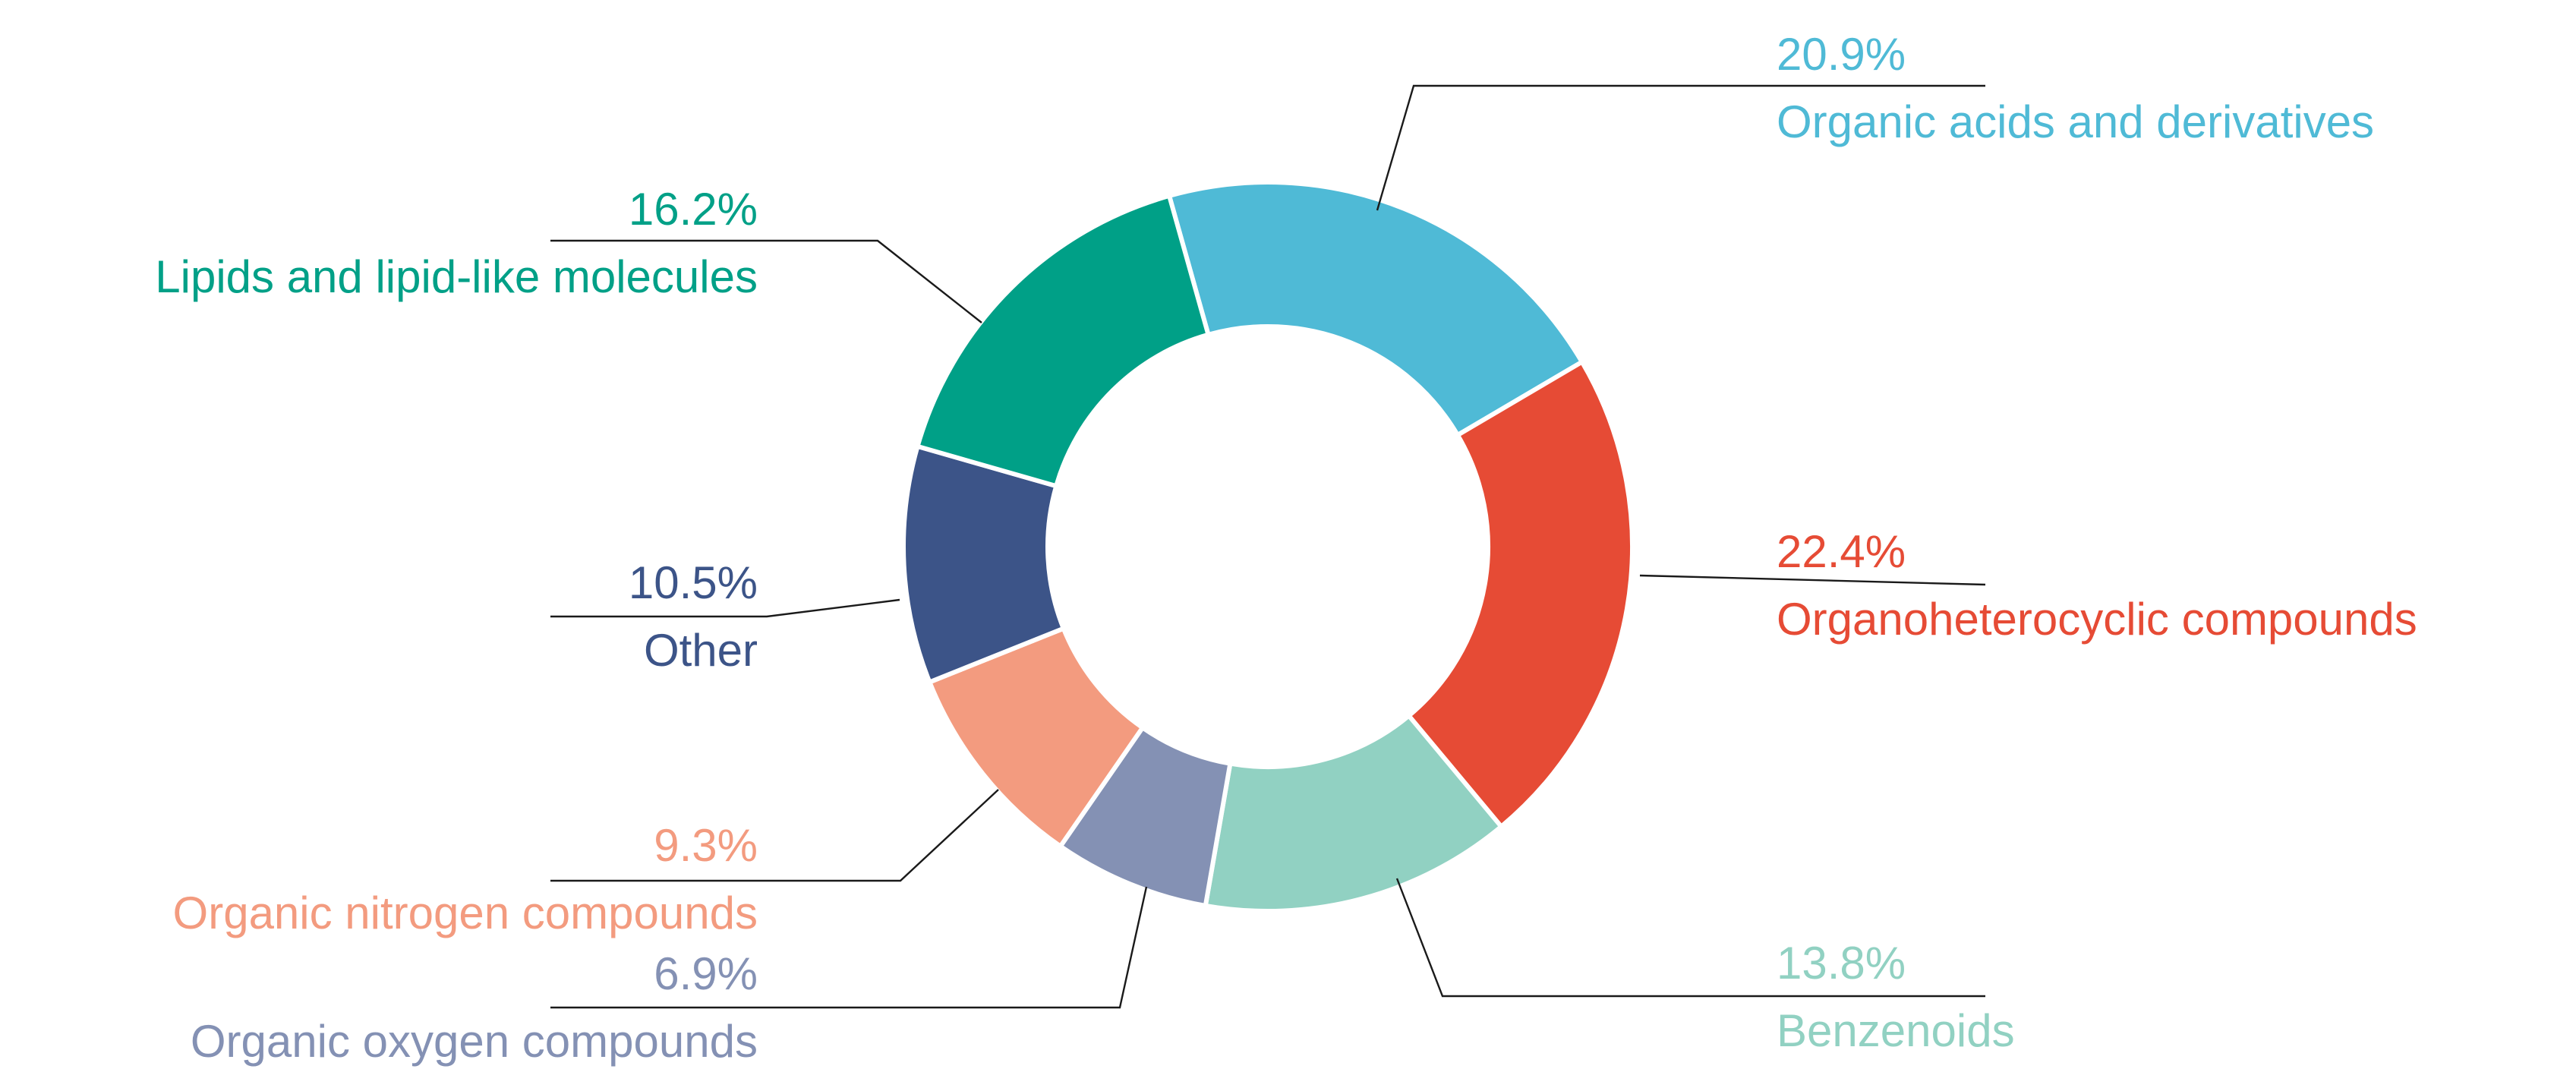 The height and width of the screenshot is (1088, 2576). Describe the element at coordinates (693, 210) in the screenshot. I see `percent-label-lipids-and-lipid-like-molecules: 16.2%` at that location.